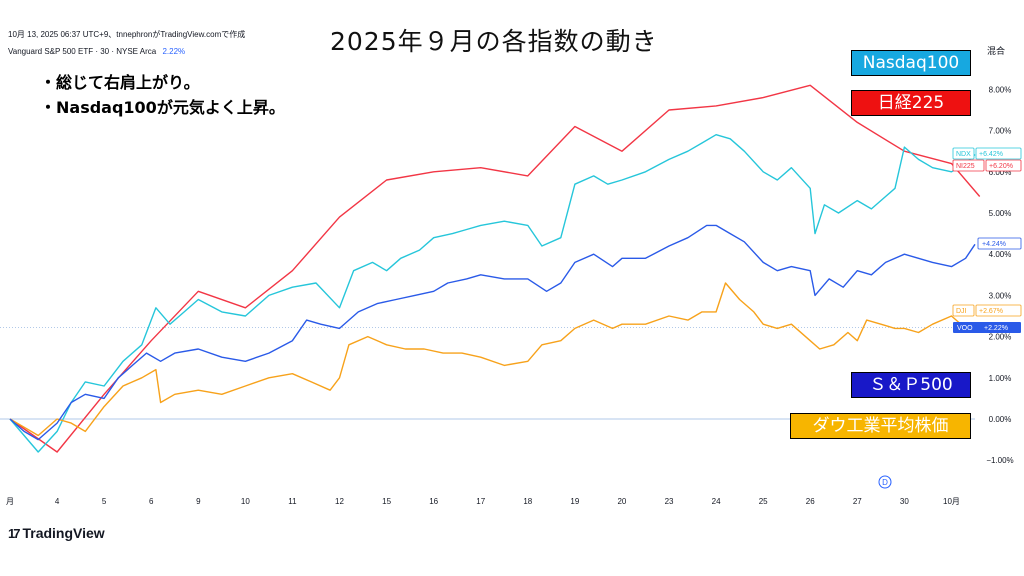 This screenshot has height=576, width=1024. Describe the element at coordinates (1000, 419) in the screenshot. I see `y-tick-label: 0.00%` at that location.